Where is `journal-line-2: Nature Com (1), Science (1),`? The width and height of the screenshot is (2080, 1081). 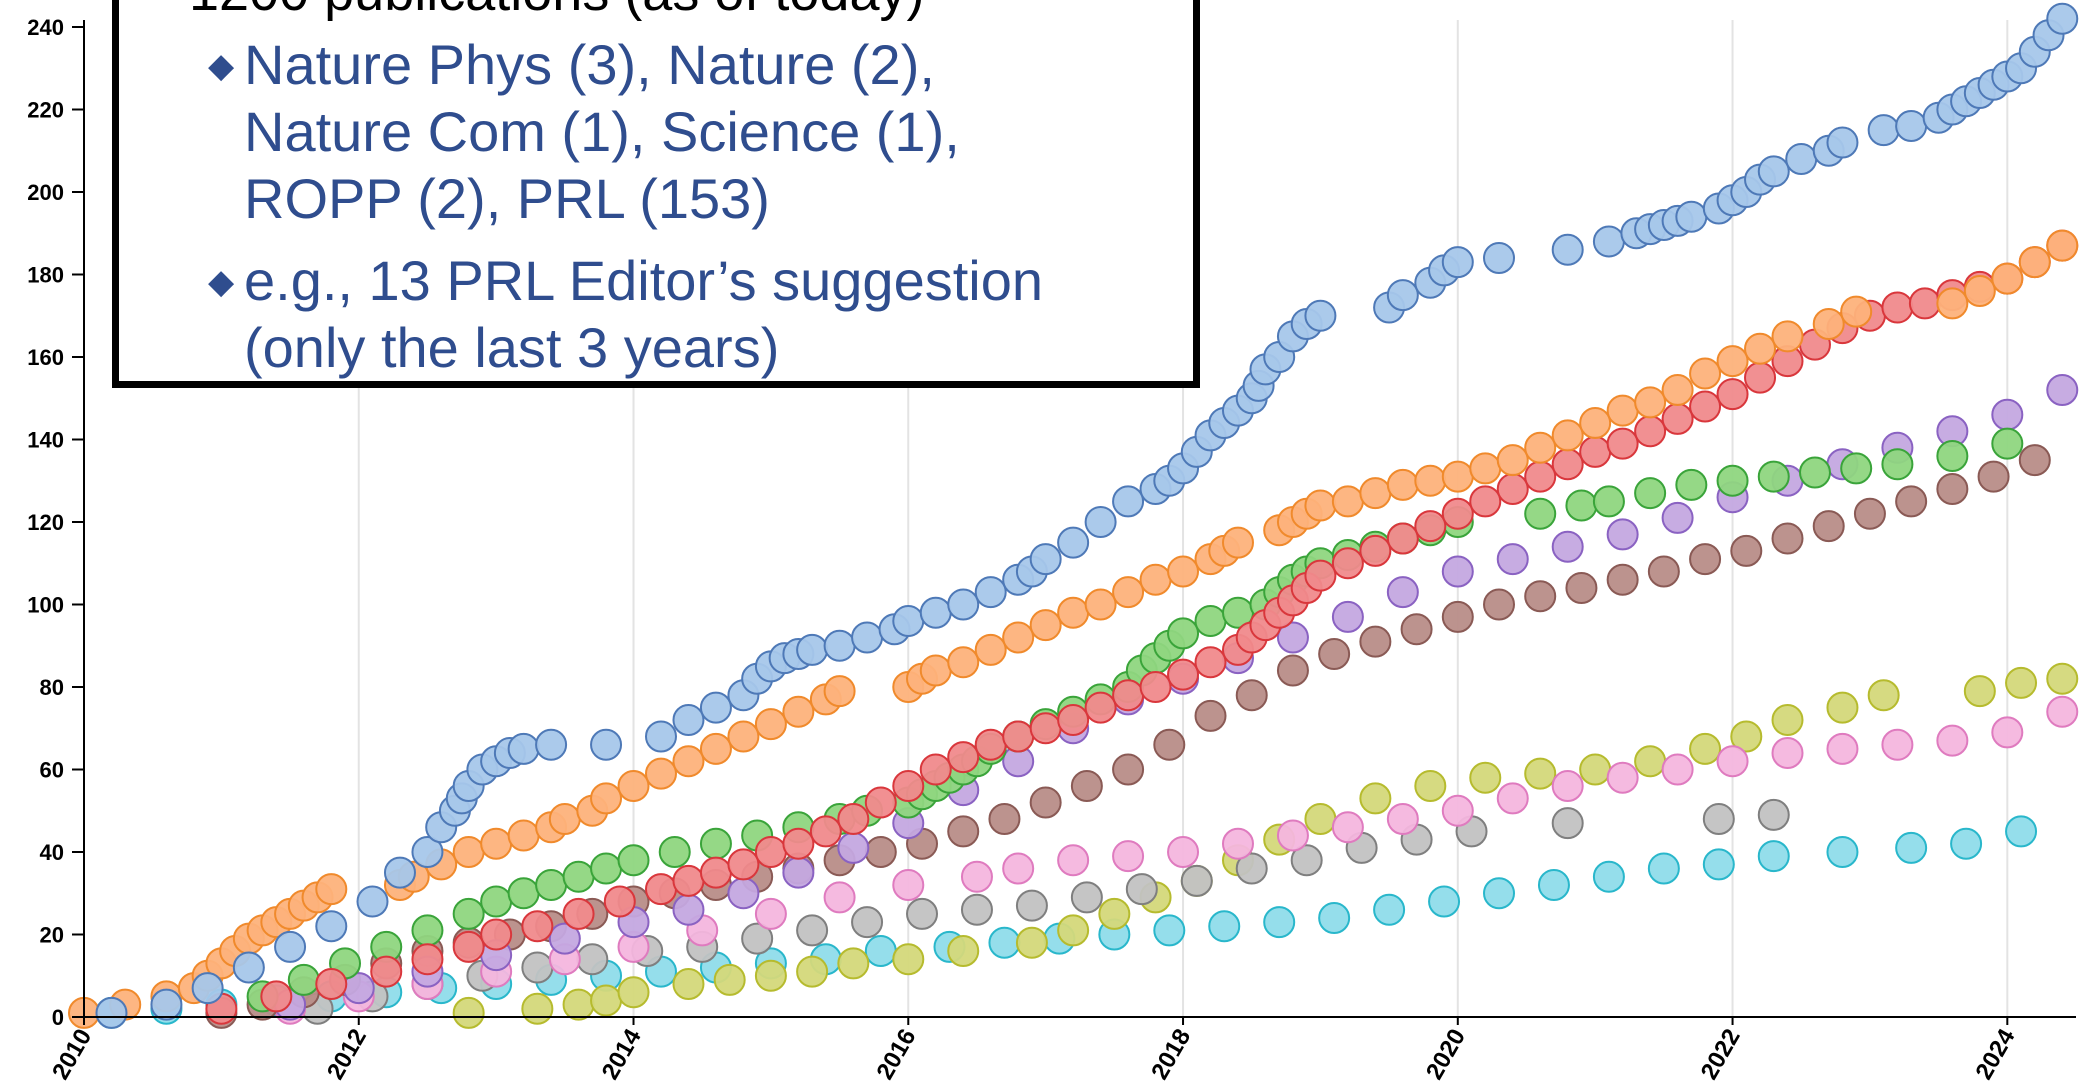 journal-line-2: Nature Com (1), Science (1), is located at coordinates (602, 131).